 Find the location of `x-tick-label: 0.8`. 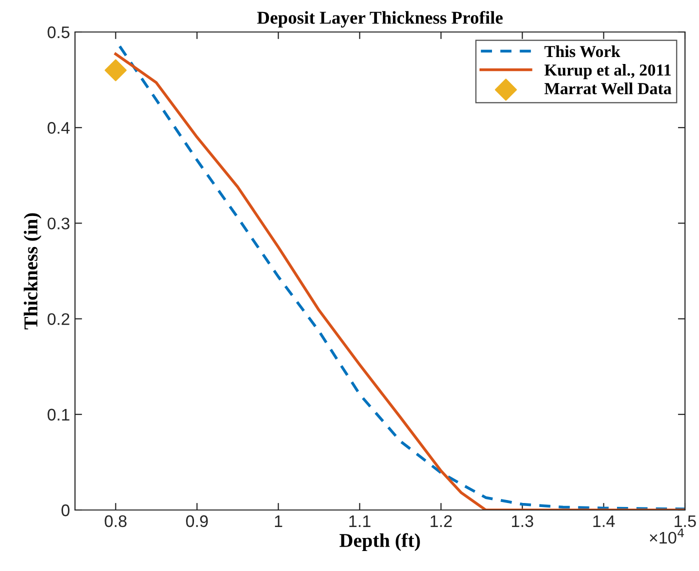

x-tick-label: 0.8 is located at coordinates (115, 521).